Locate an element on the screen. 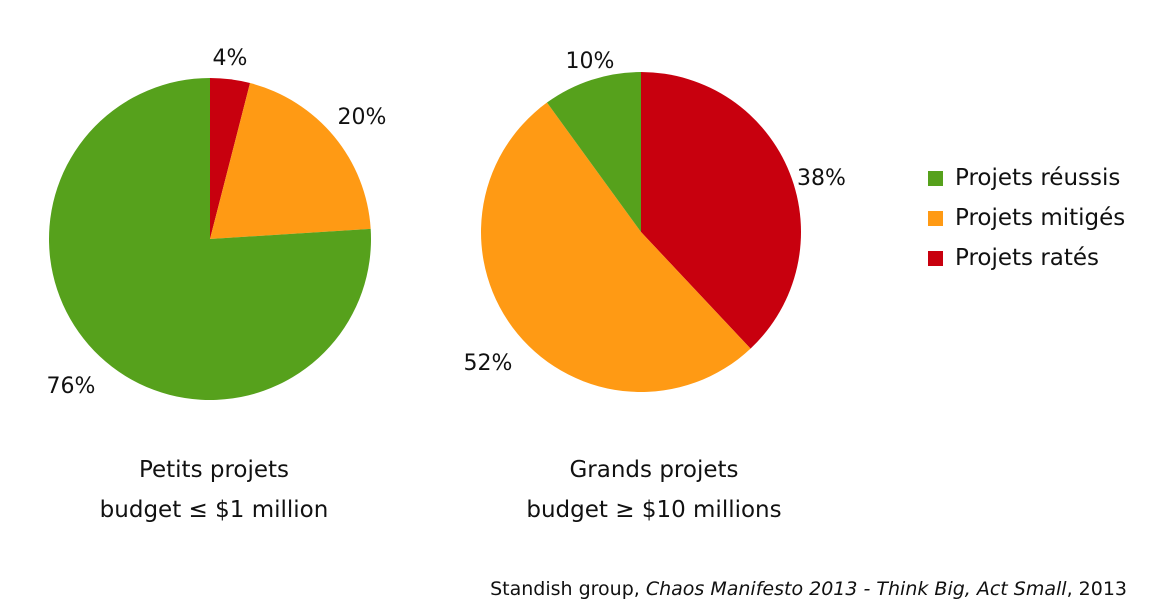 The height and width of the screenshot is (615, 1163). large-pie-label-mixed: 52% is located at coordinates (488, 363).